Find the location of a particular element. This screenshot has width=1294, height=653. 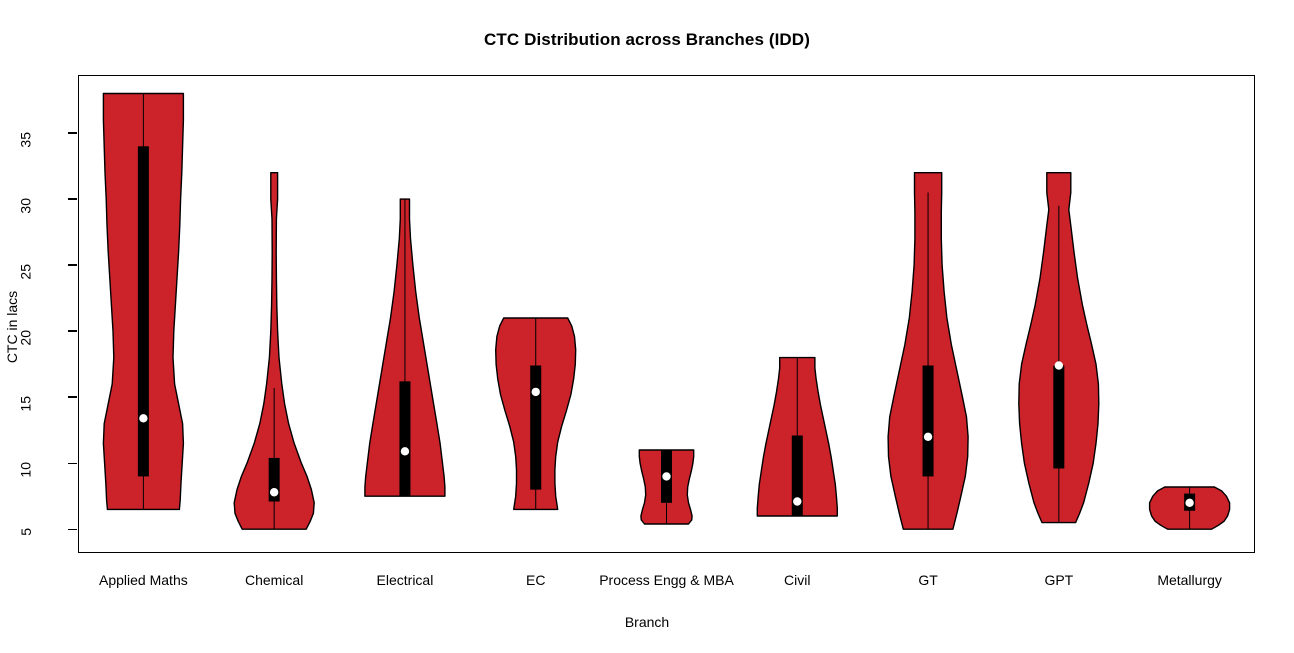

x-axis-tick-label: Applied Maths is located at coordinates (143, 580).